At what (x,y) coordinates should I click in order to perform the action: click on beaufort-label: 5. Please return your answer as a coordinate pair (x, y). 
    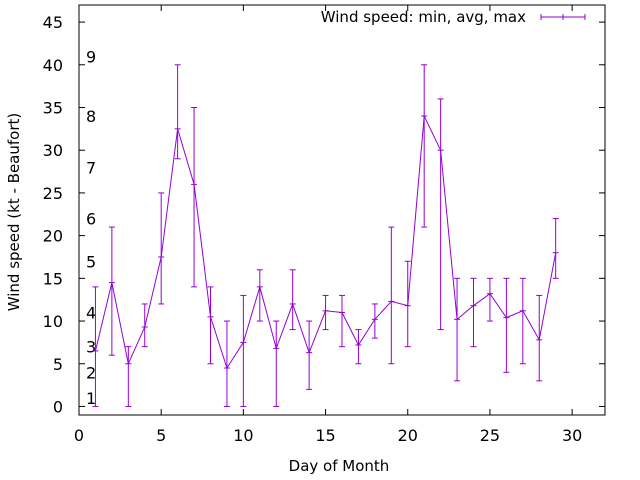
    Looking at the image, I should click on (91, 261).